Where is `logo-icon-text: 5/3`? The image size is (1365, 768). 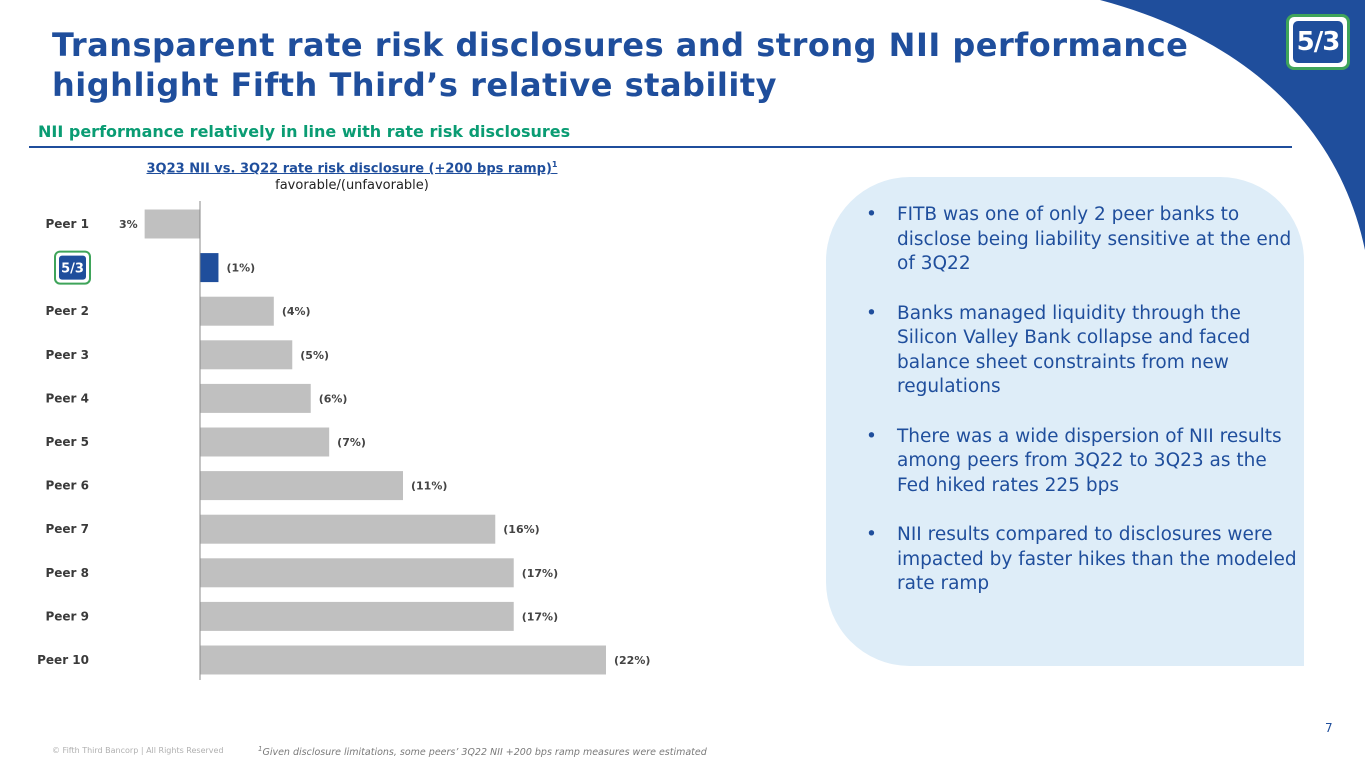 logo-icon-text: 5/3 is located at coordinates (72, 269).